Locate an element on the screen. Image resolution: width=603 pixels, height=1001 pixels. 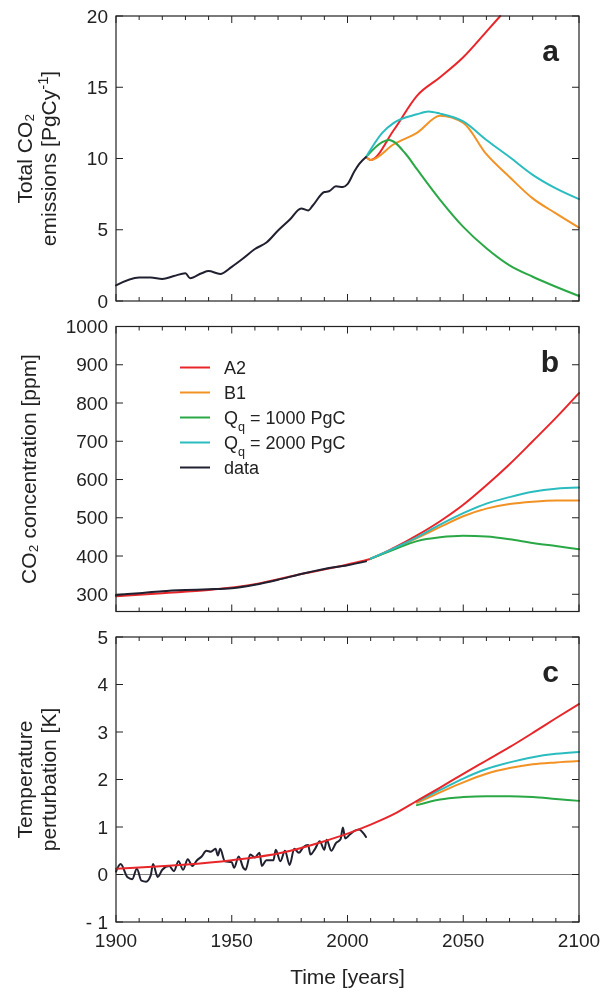
y-tick-label: 400 is located at coordinates (92, 556).